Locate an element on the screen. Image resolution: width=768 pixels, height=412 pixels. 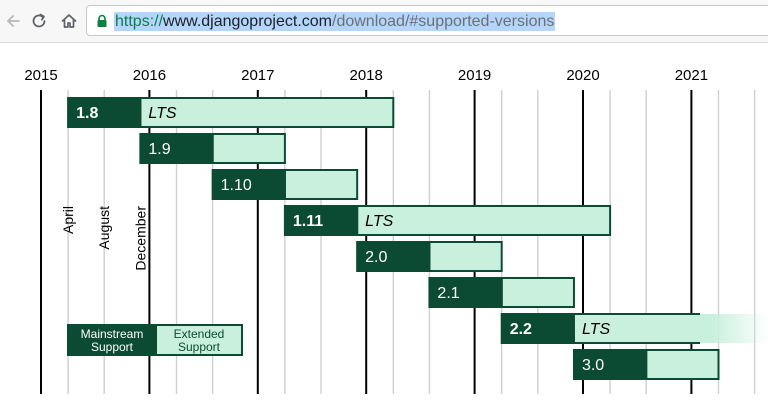
version-label: 1.8 is located at coordinates (87, 113).